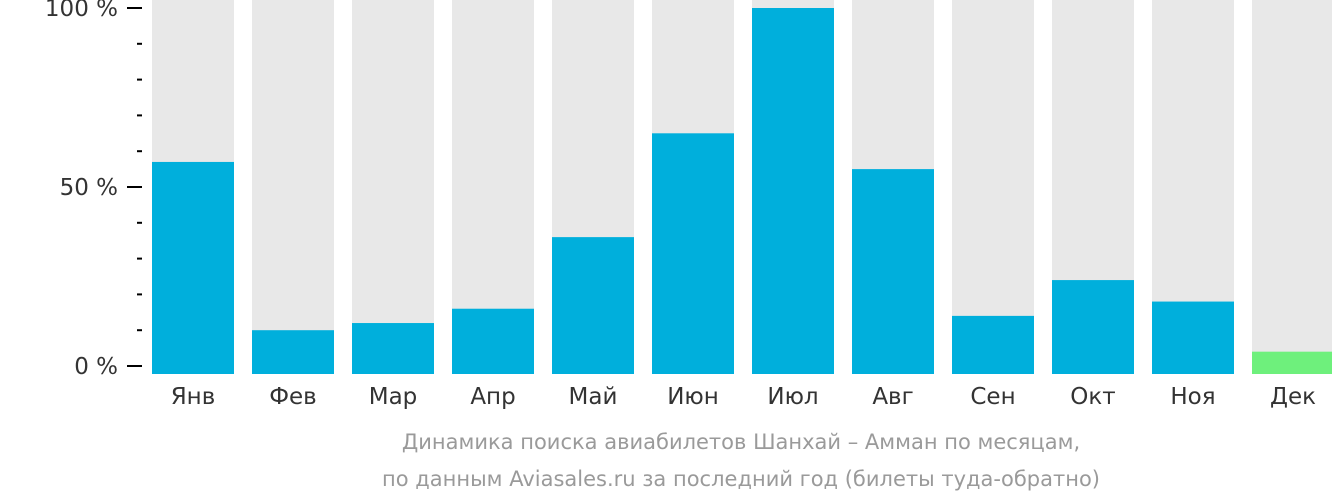 The height and width of the screenshot is (502, 1332). Describe the element at coordinates (792, 397) in the screenshot. I see `x-tick-label: Июл` at that location.